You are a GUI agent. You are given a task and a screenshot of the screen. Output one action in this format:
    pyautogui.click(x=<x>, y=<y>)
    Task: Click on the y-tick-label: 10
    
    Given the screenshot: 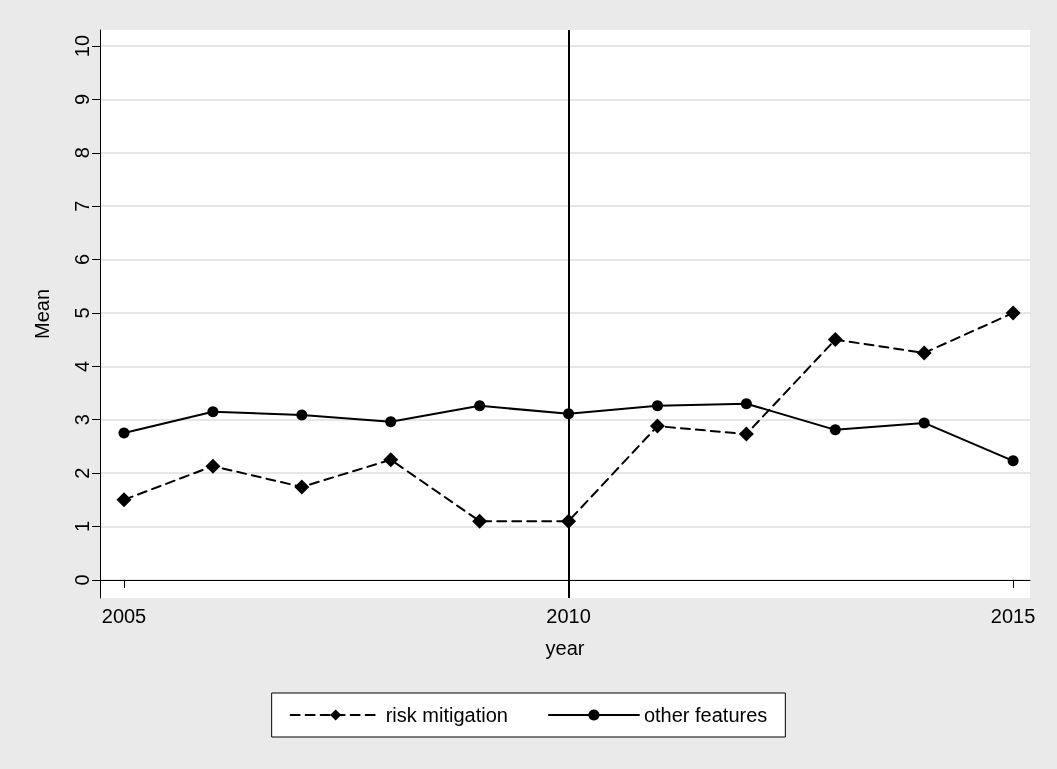 What is the action you would take?
    pyautogui.click(x=82, y=46)
    